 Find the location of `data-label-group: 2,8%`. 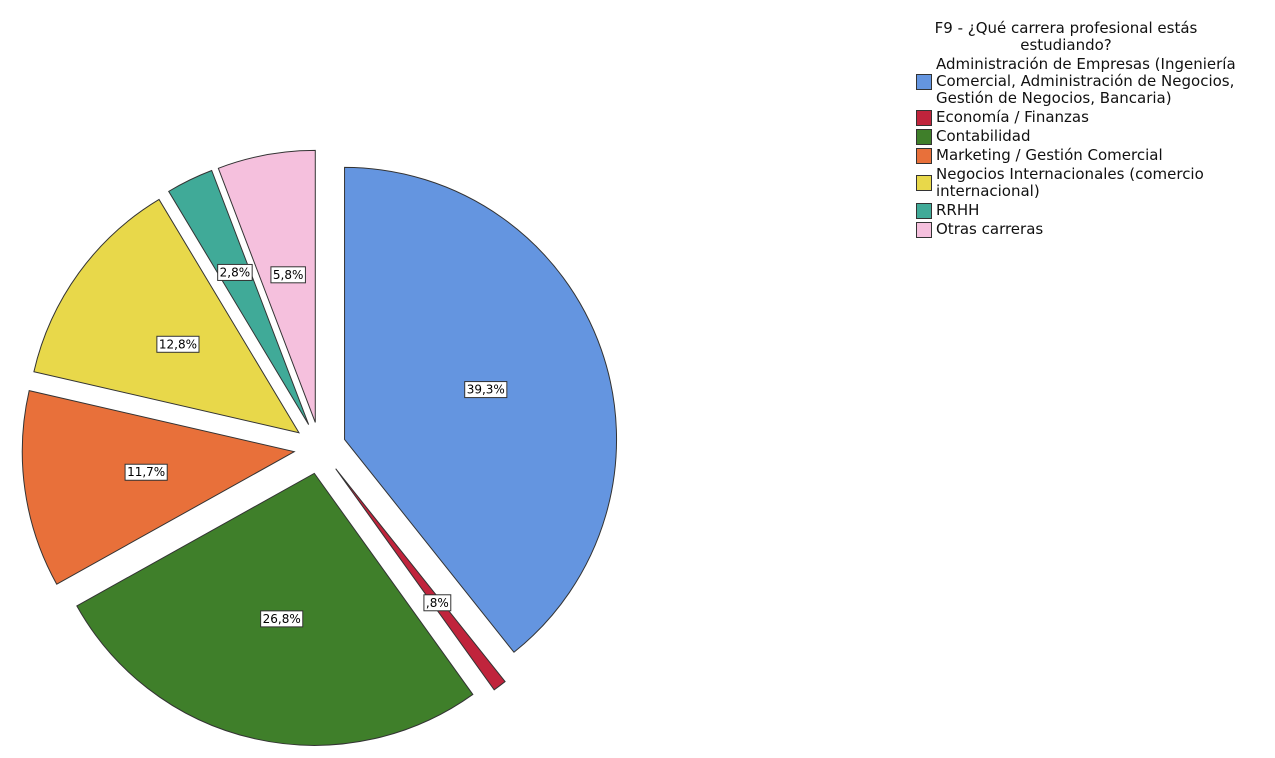

data-label-group: 2,8% is located at coordinates (235, 272).